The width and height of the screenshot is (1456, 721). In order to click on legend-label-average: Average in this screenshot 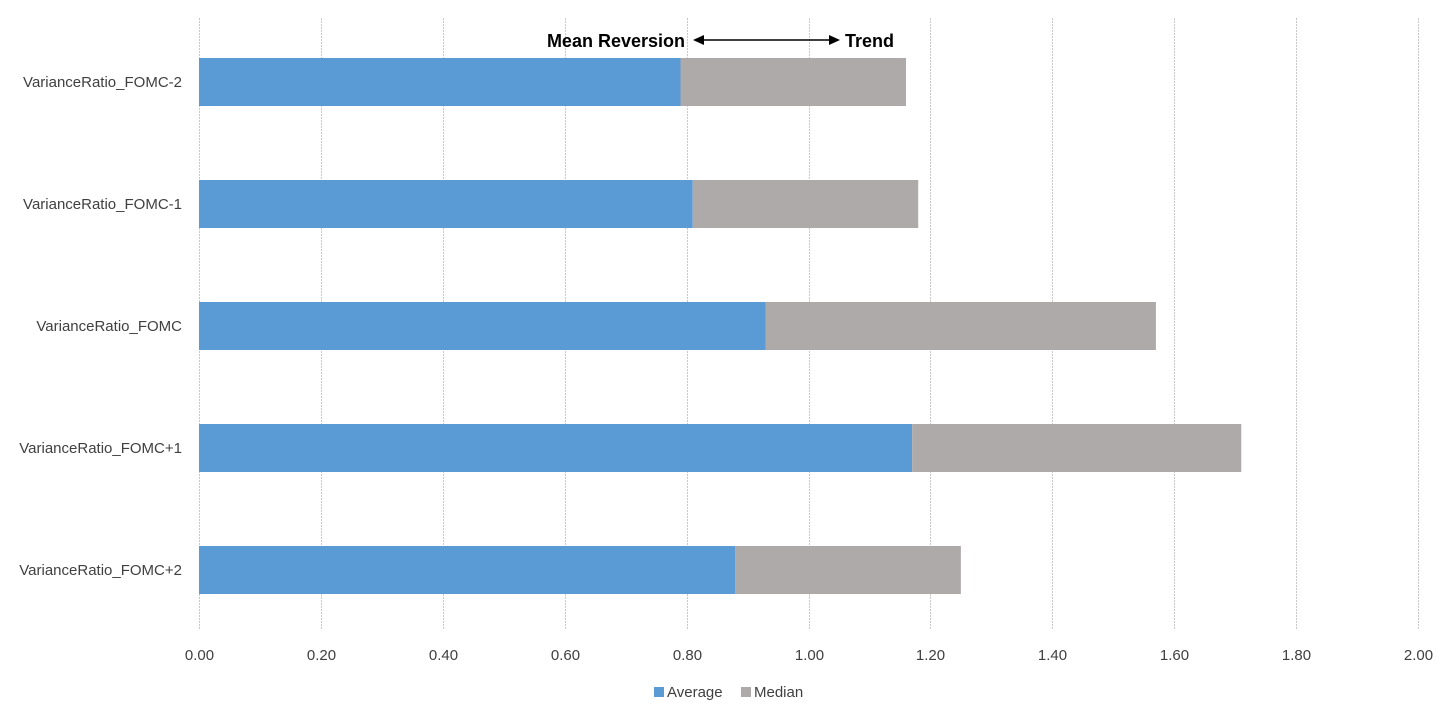, I will do `click(695, 692)`.